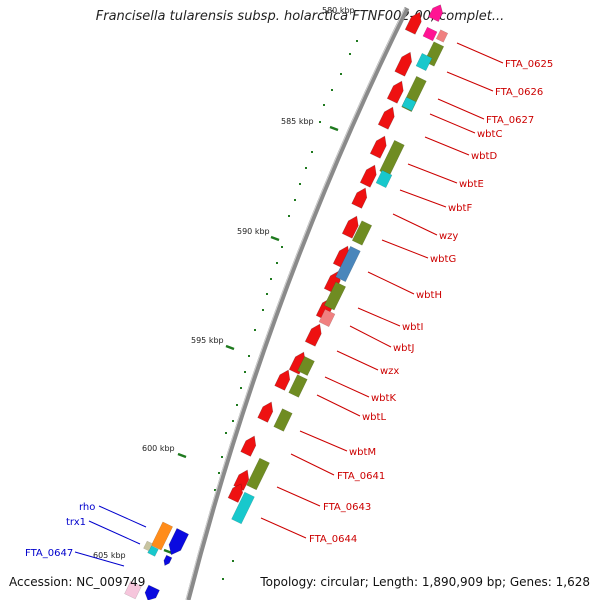 The image size is (600, 600). Describe the element at coordinates (471, 184) in the screenshot. I see `gene-label: wbtE` at that location.